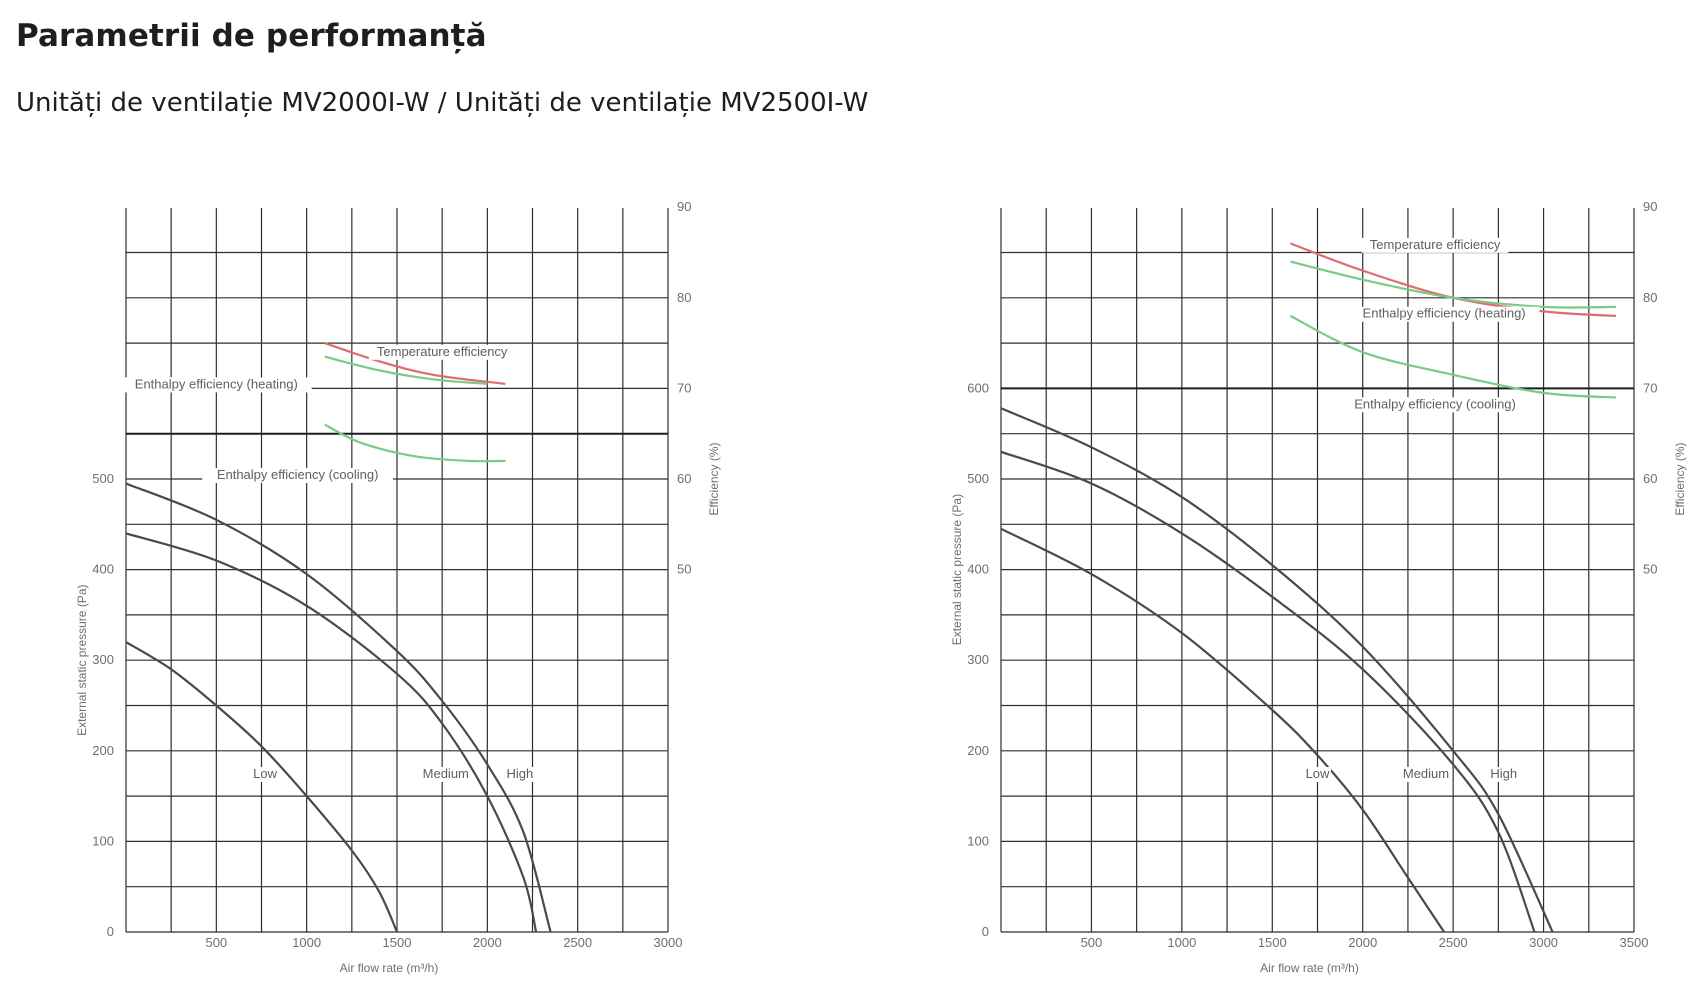 The width and height of the screenshot is (1692, 1007). I want to click on y-tick-label: 600, so click(978, 387).